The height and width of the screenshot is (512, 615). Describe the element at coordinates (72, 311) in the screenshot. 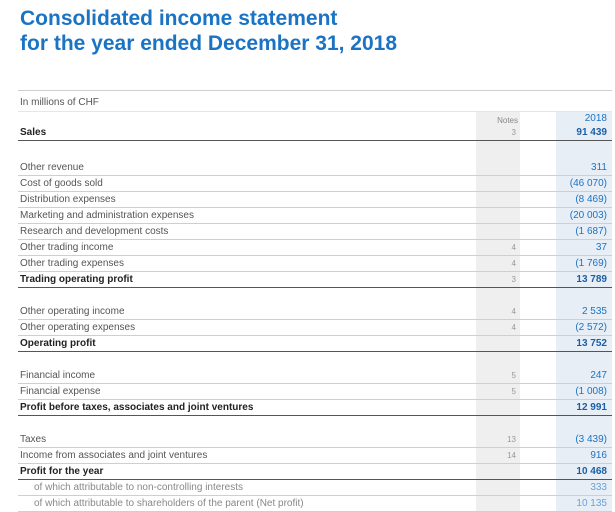

I see `row-label: Other operating income` at that location.